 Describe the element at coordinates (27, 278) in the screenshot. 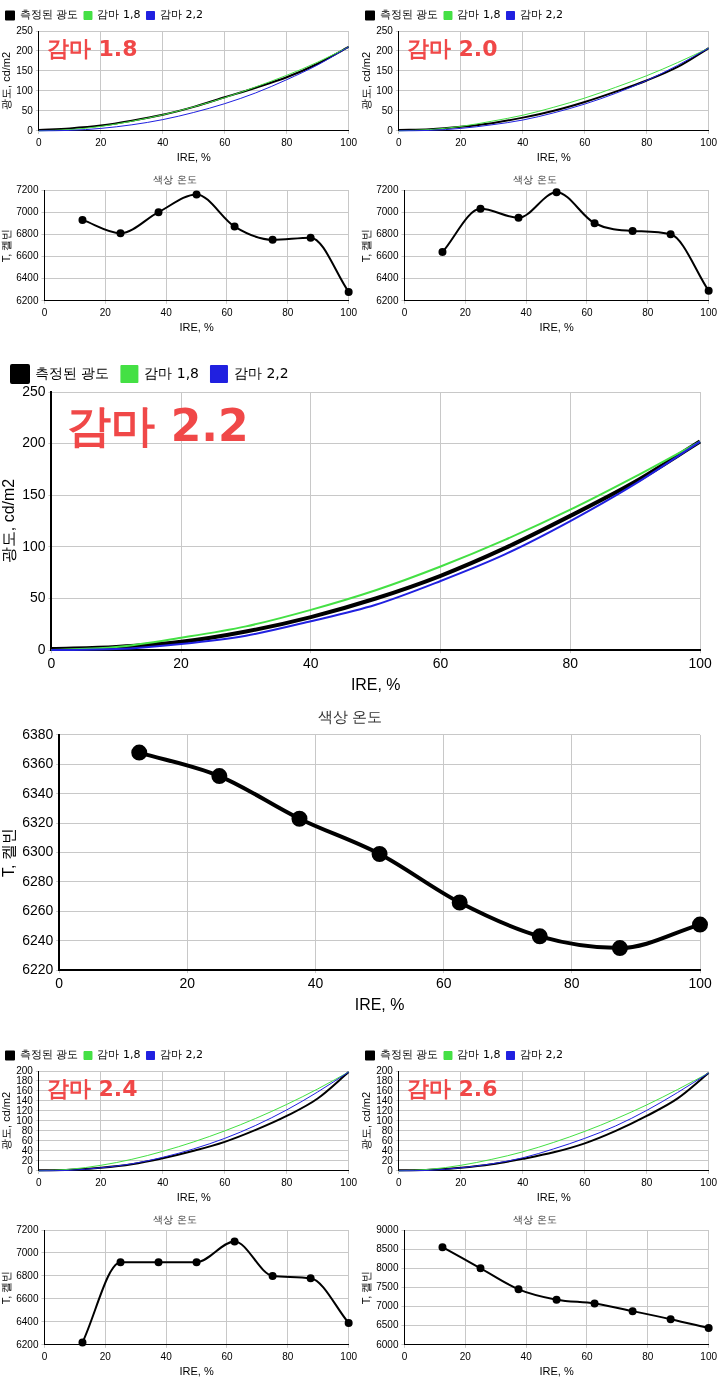

I see `y-tick-label: 6400` at that location.